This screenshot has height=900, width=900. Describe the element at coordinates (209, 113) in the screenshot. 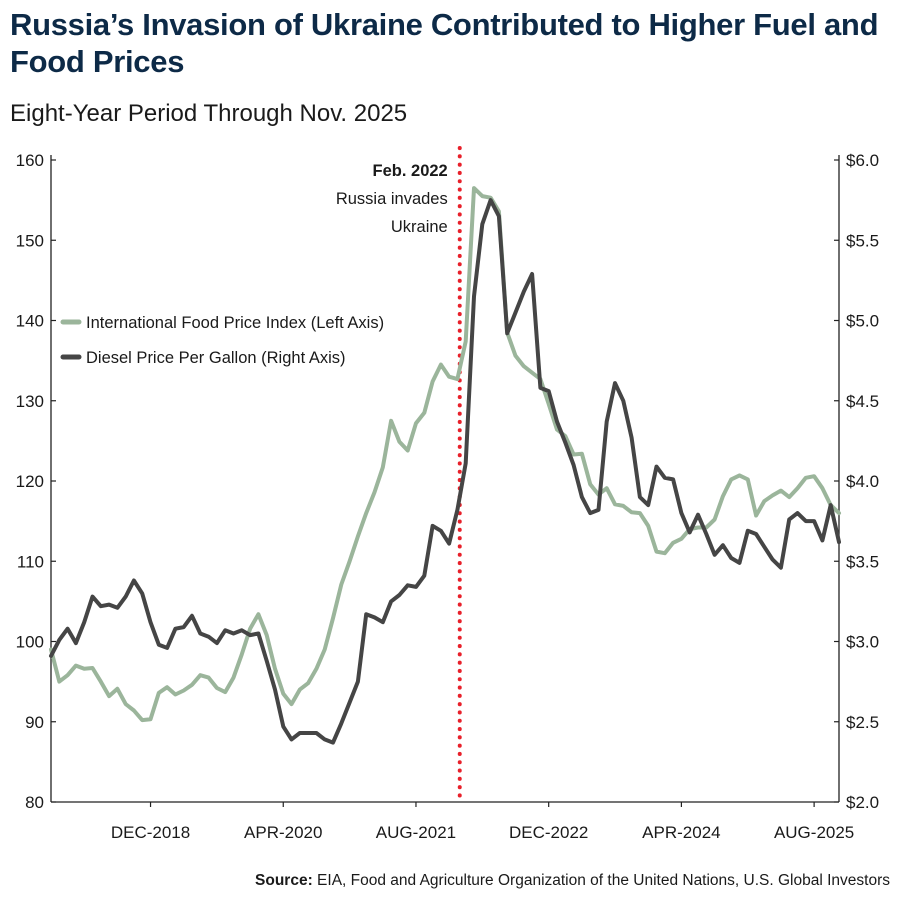

I see `chart-subtitle: Eight-Year Period Through Nov. 2025` at that location.